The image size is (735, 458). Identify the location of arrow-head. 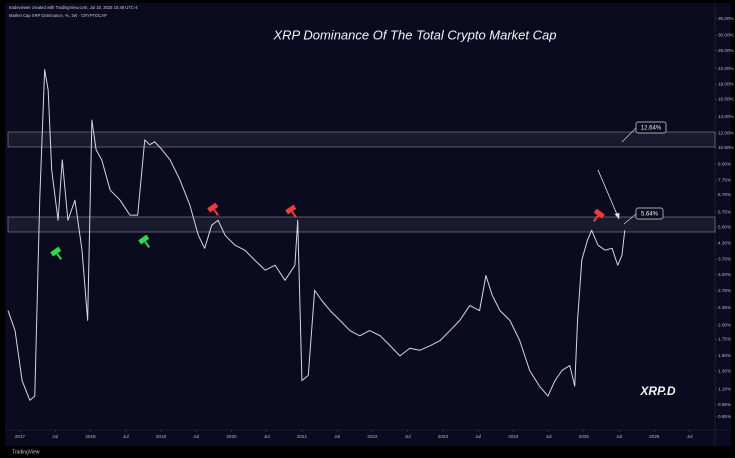
(617, 216).